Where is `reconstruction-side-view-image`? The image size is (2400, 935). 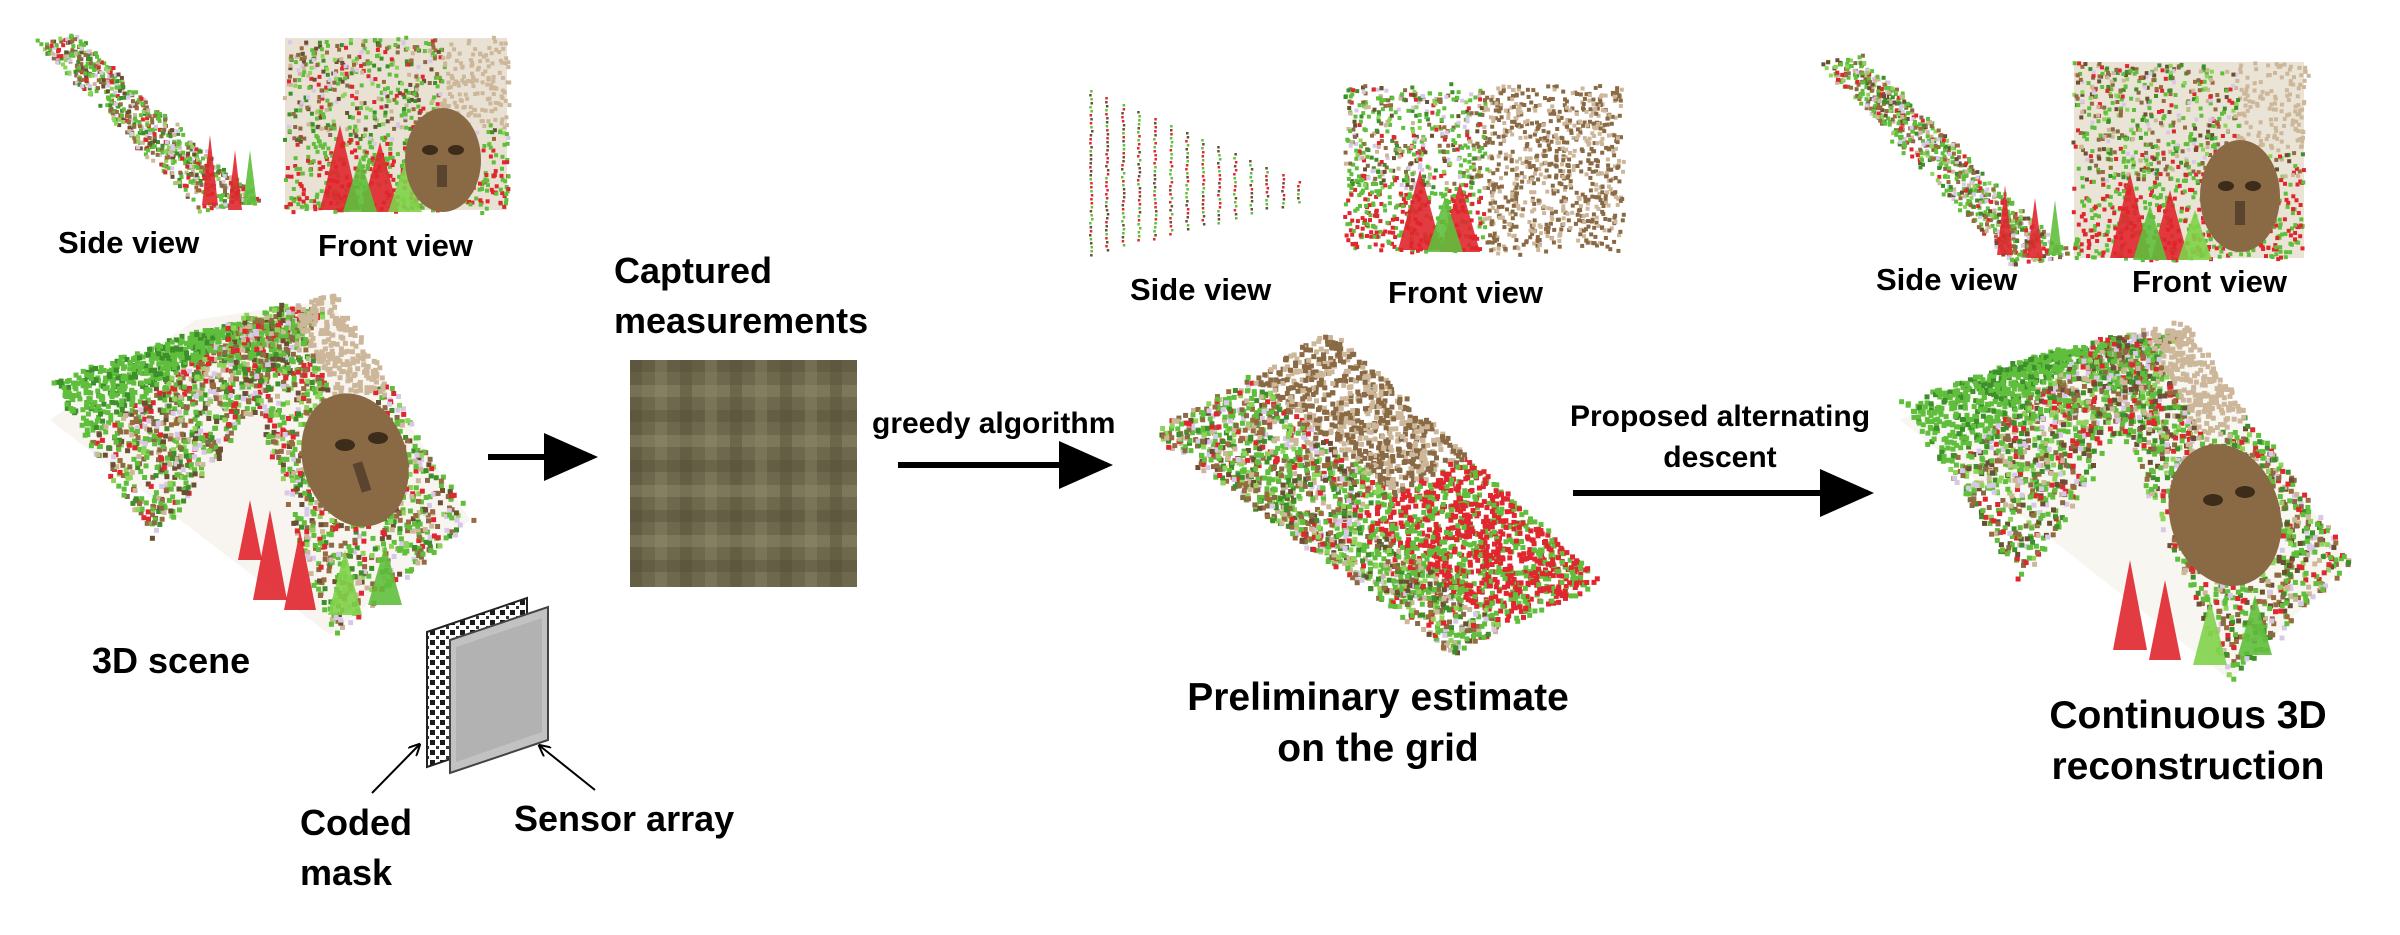
reconstruction-side-view-image is located at coordinates (1946, 160).